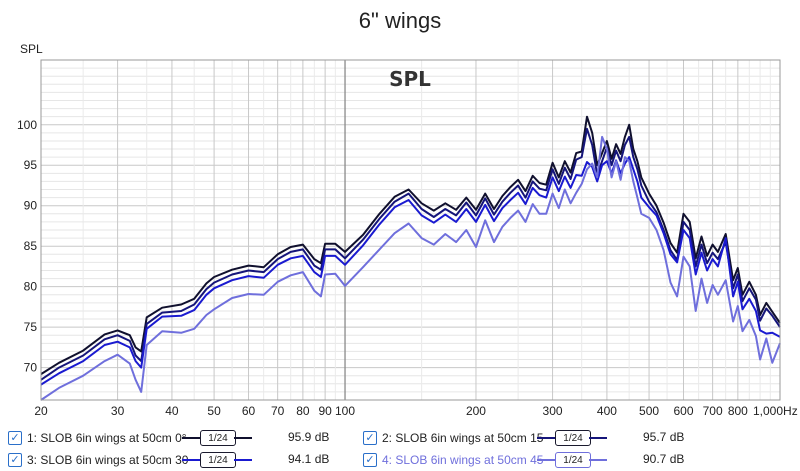 Image resolution: width=800 pixels, height=471 pixels. Describe the element at coordinates (325, 411) in the screenshot. I see `x-tick-label: 90` at that location.